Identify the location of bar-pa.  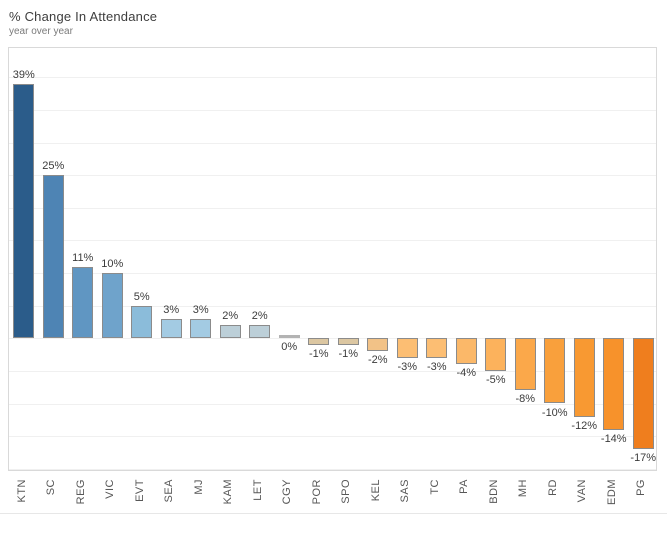
(466, 351).